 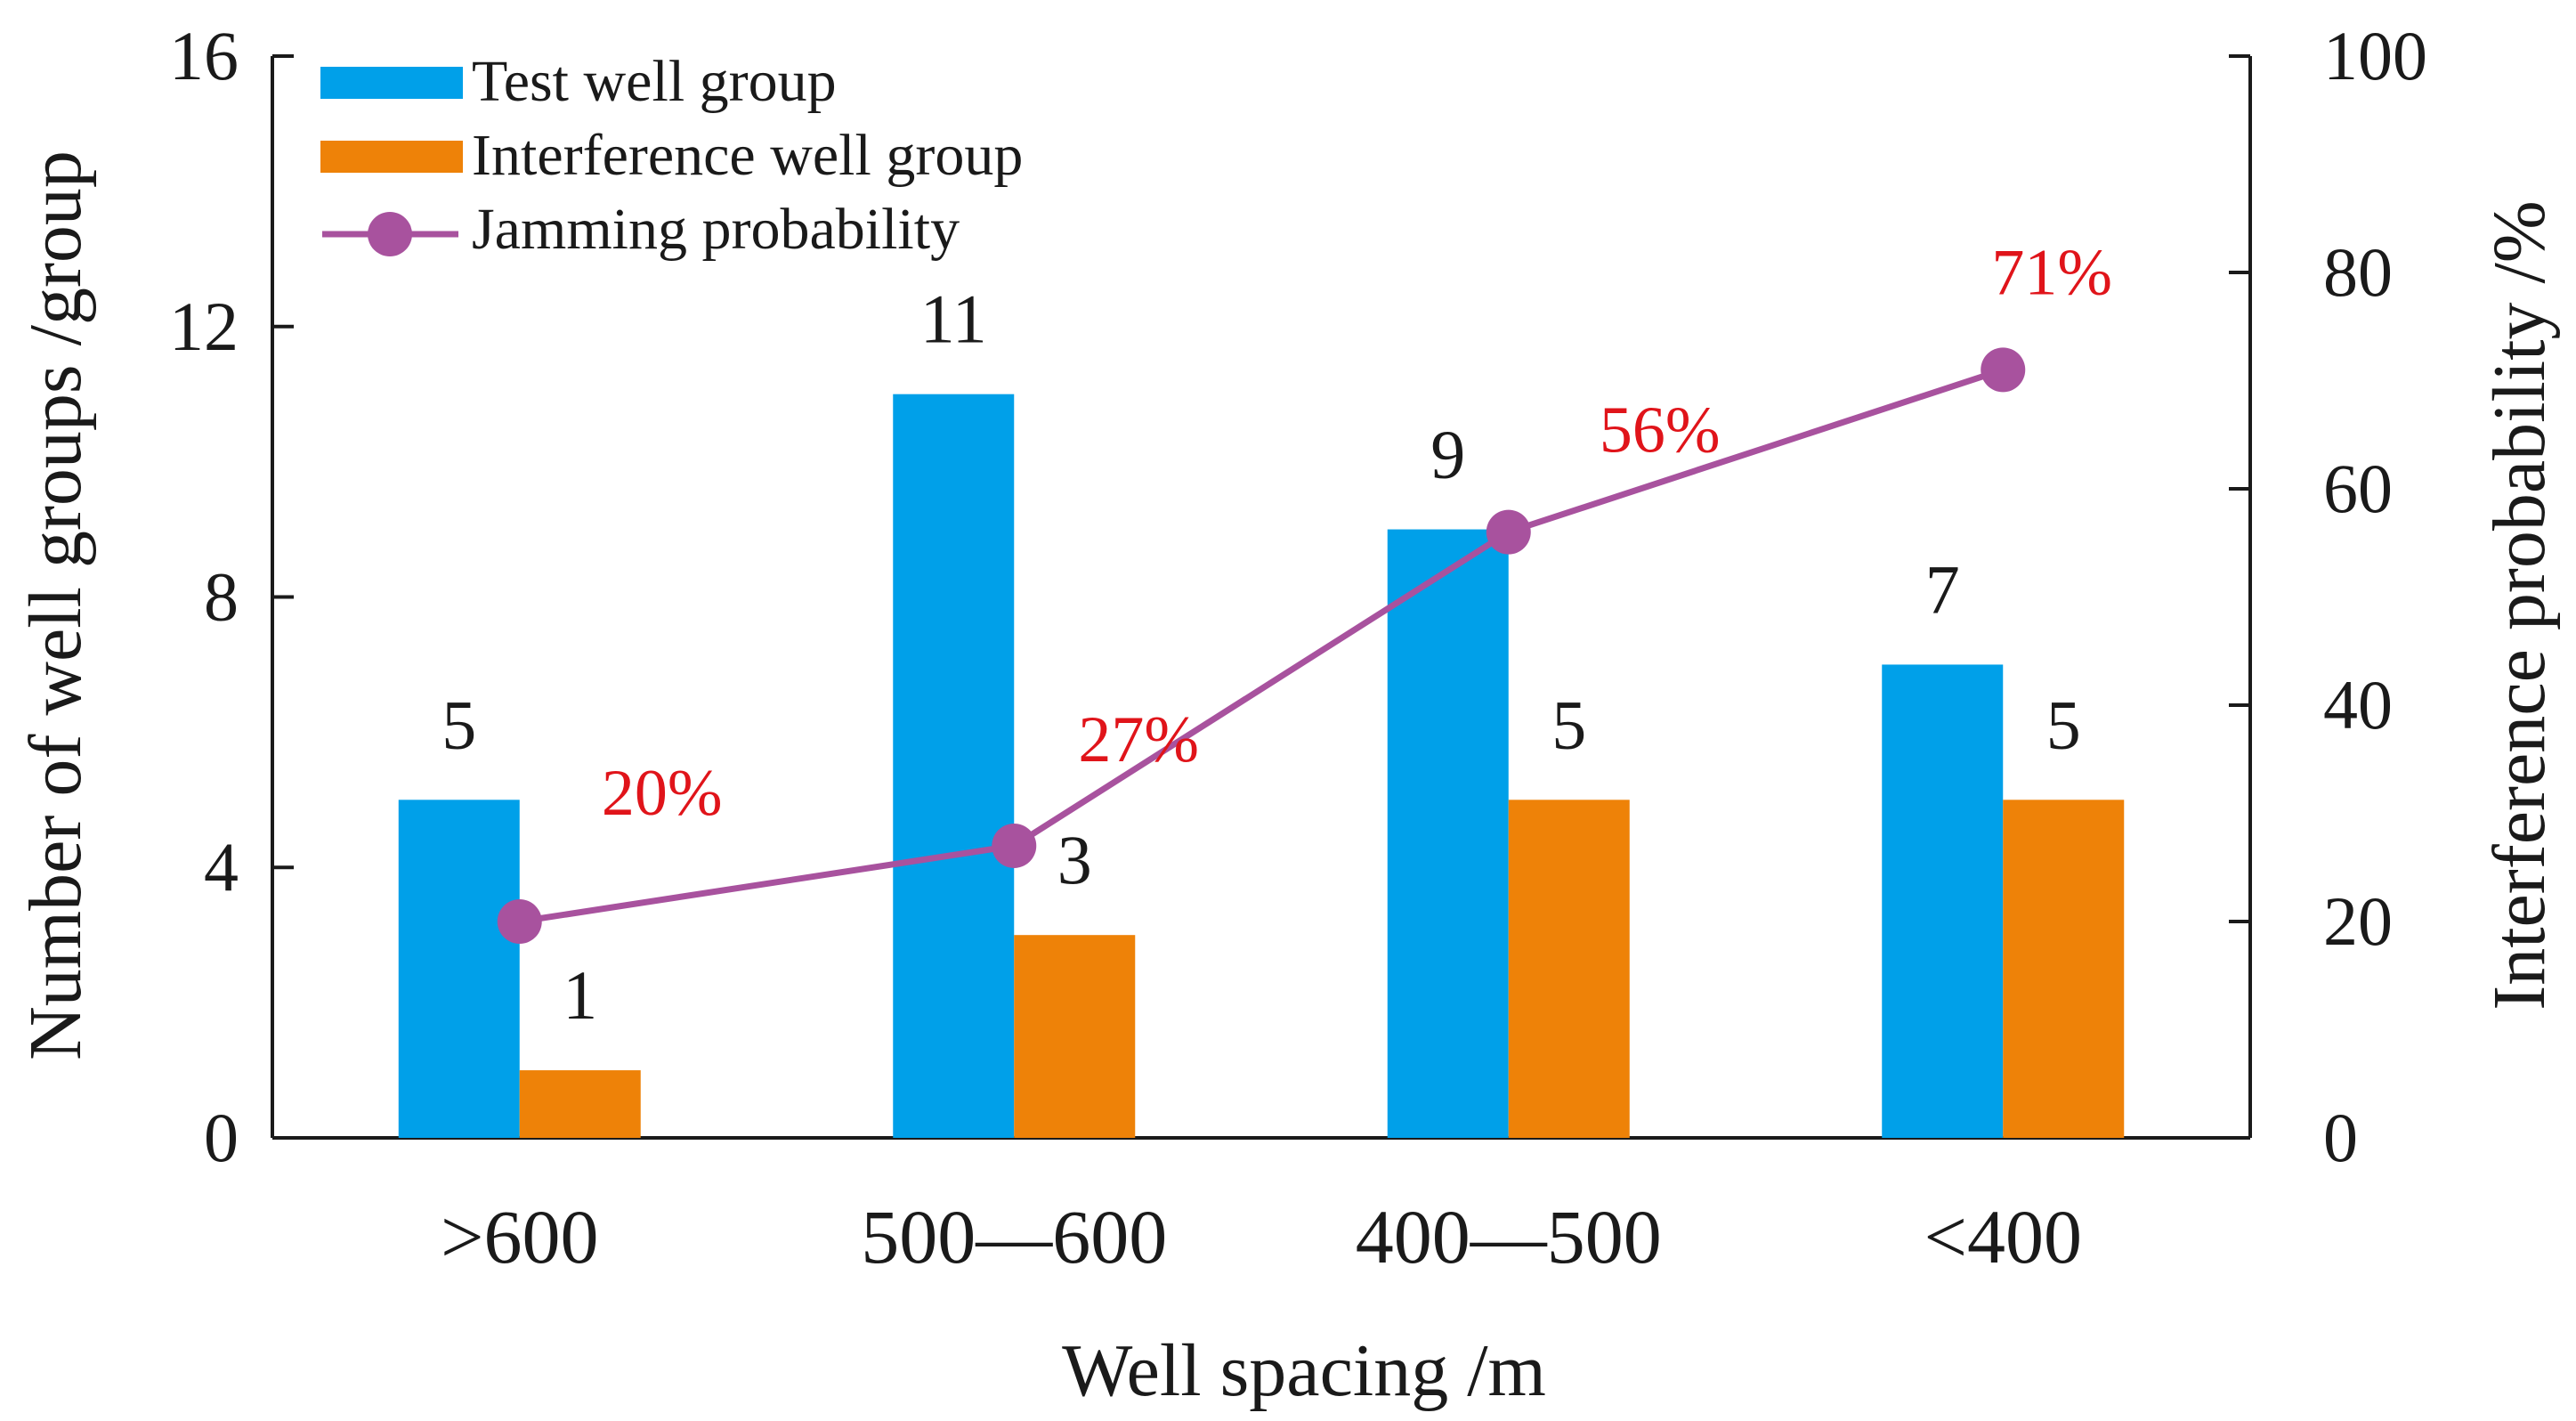 What do you see at coordinates (2358, 704) in the screenshot?
I see `y2-tick-label: 40` at bounding box center [2358, 704].